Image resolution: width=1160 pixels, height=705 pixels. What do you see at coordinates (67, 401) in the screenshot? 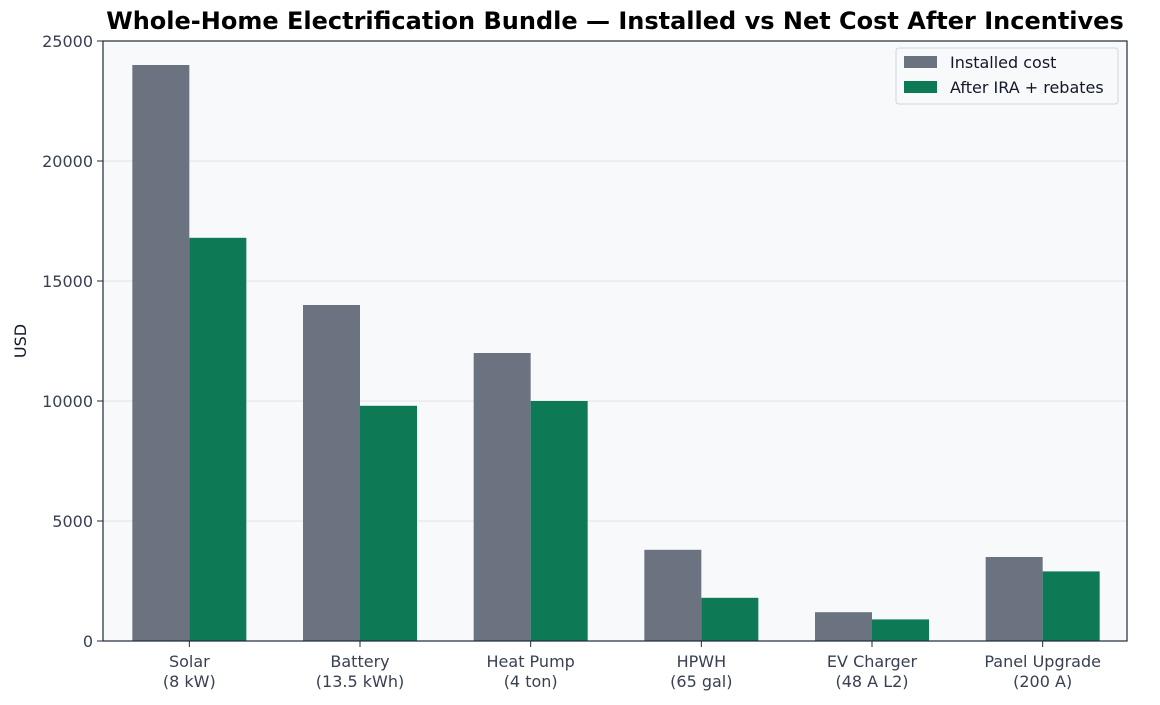
I see `y-tick-label: 10000` at bounding box center [67, 401].